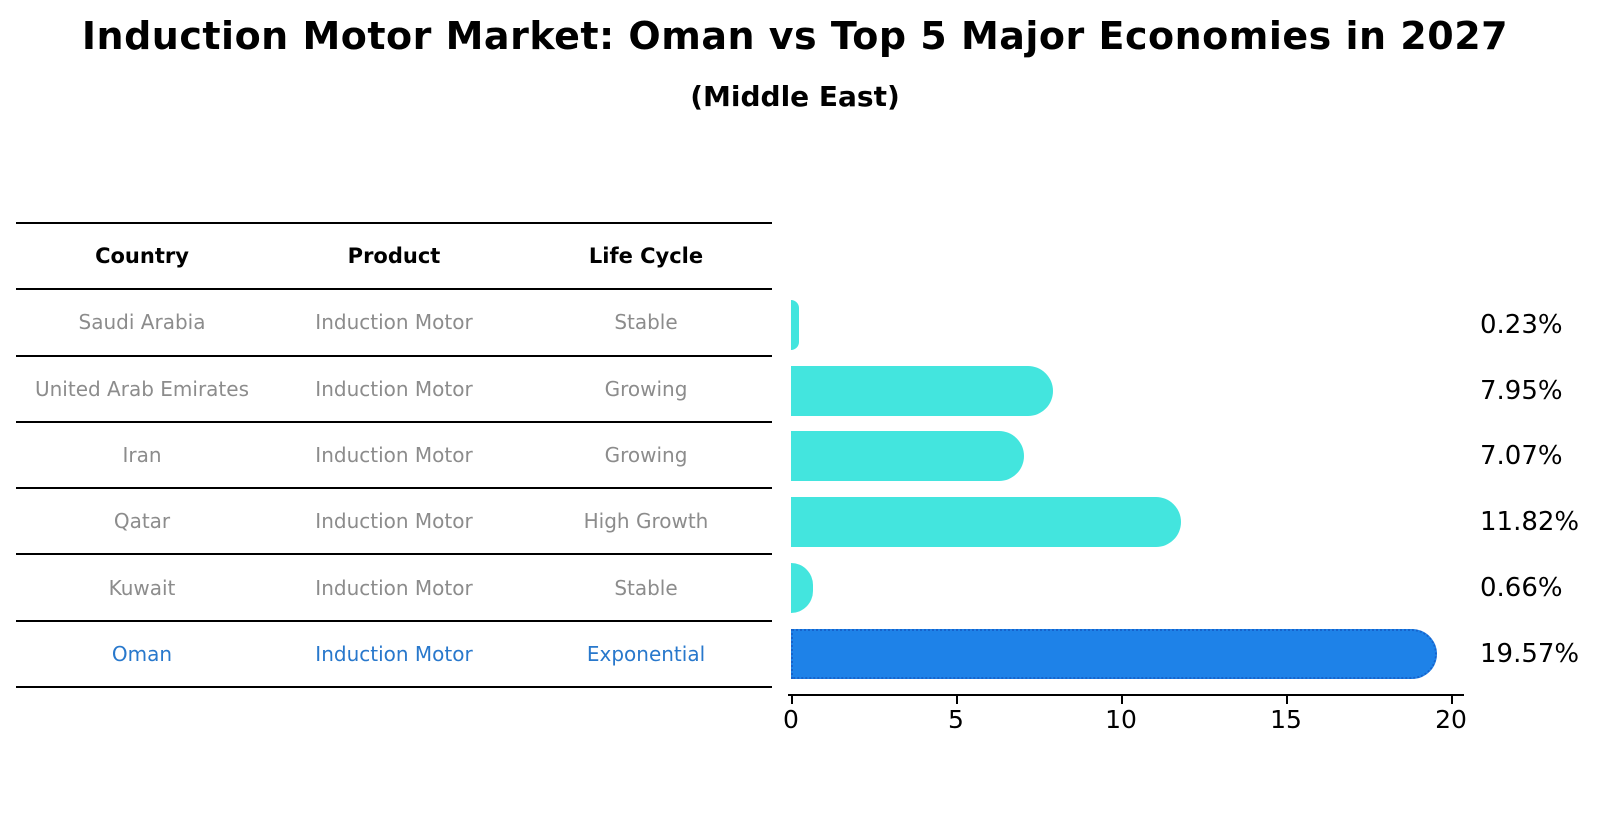 This screenshot has height=823, width=1604. I want to click on table-row: Kuwait Induction Motor Stable, so click(394, 588).